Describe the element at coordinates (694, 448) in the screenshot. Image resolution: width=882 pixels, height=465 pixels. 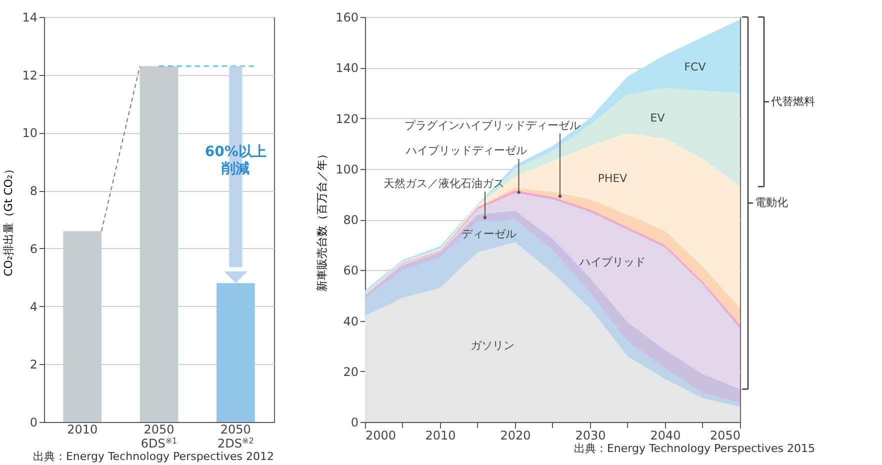
I see `source-note: 出典：Energy Technology Perspectives 2015` at that location.